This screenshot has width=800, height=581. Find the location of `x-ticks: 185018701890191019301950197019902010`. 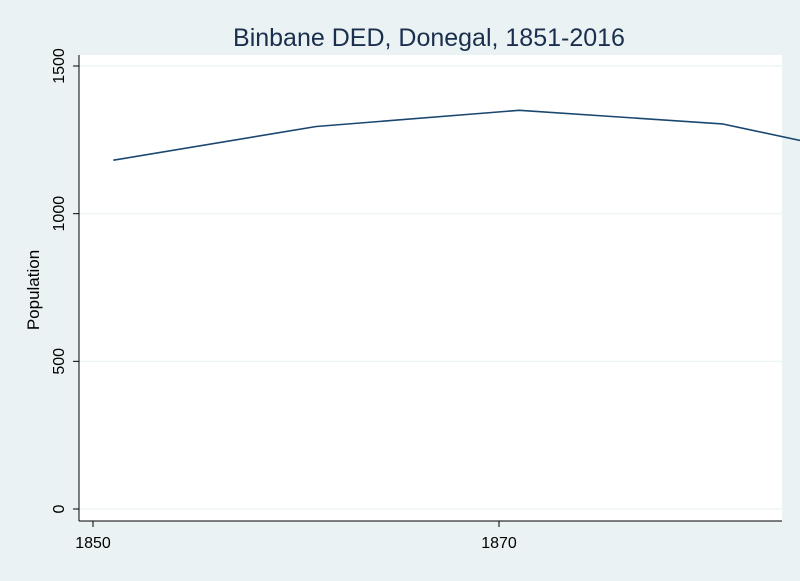

x-ticks: 185018701890191019301950197019902010 is located at coordinates (296, 536).